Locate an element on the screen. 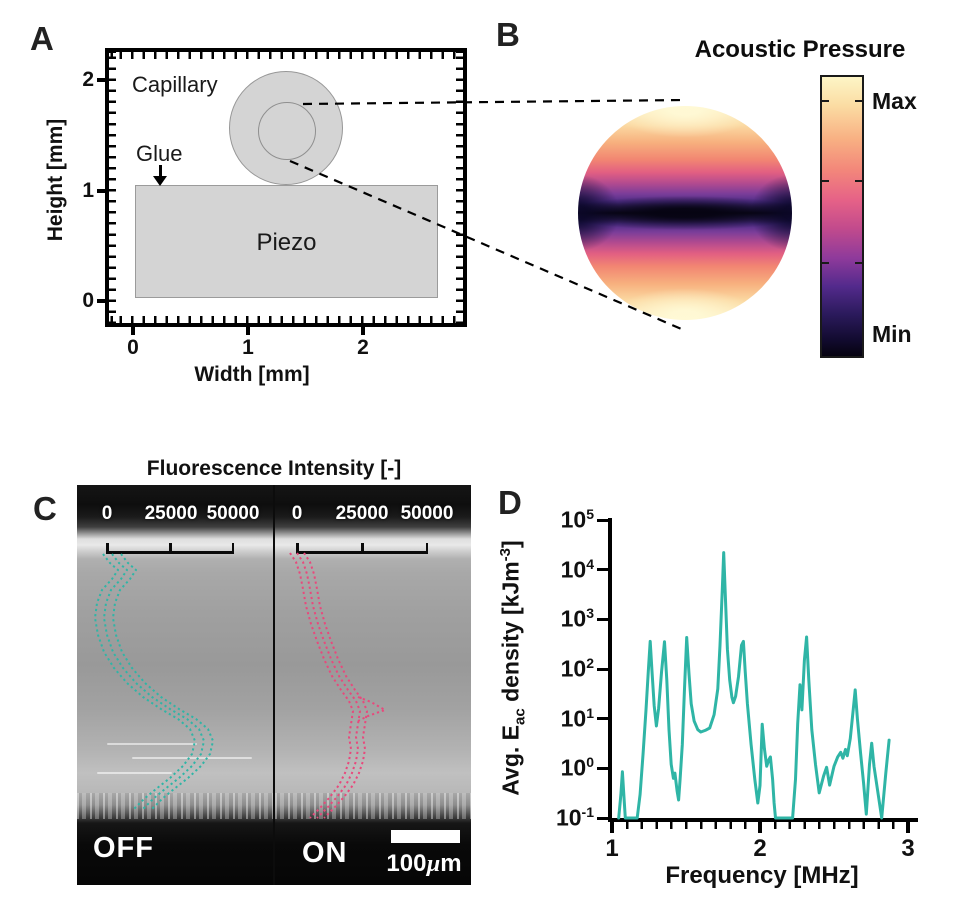 This screenshot has height=907, width=955. energy-density-spectrum-curve is located at coordinates (754, 685).